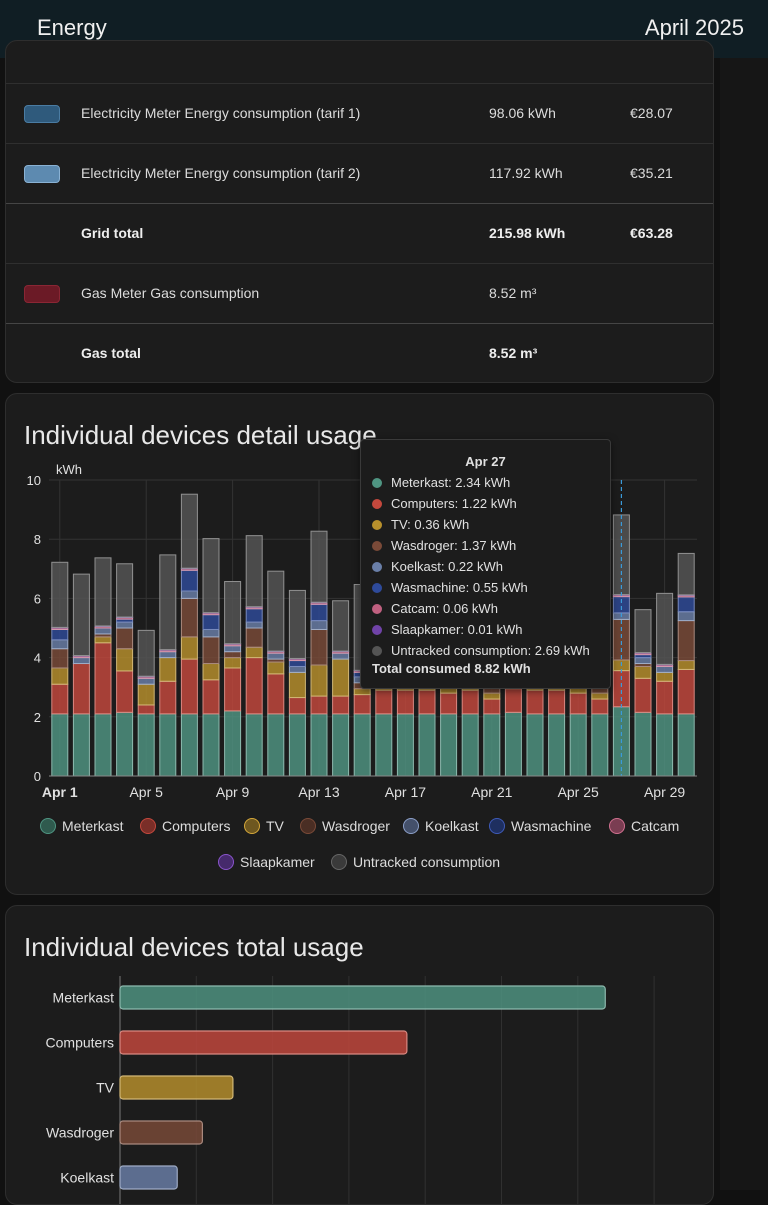 The width and height of the screenshot is (768, 1205). I want to click on legend-slaapkamer: Slaapkamer, so click(266, 862).